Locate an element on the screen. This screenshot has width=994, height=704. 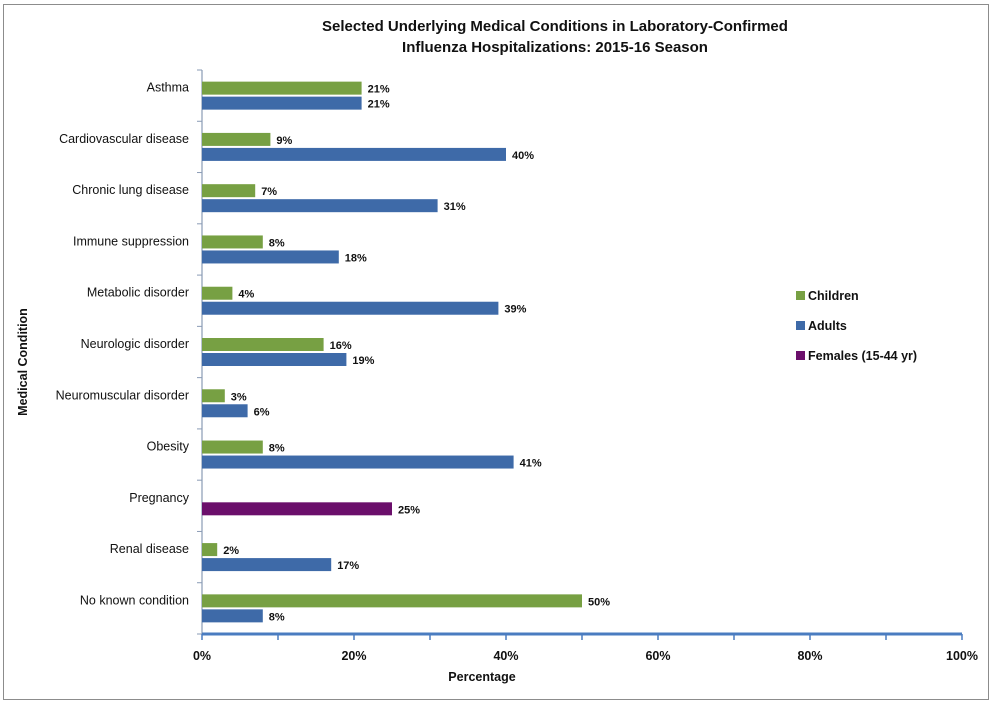
bar-adults-obesity is located at coordinates (358, 462).